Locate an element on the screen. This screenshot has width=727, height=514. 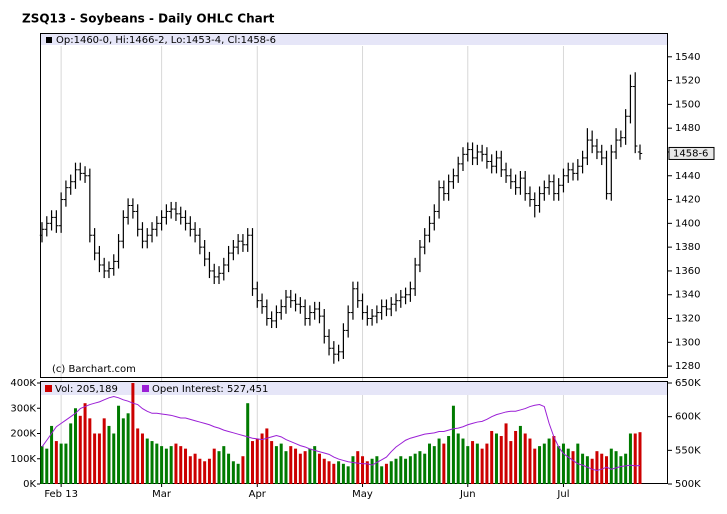
x-tick-label: Mar is located at coordinates (162, 494).